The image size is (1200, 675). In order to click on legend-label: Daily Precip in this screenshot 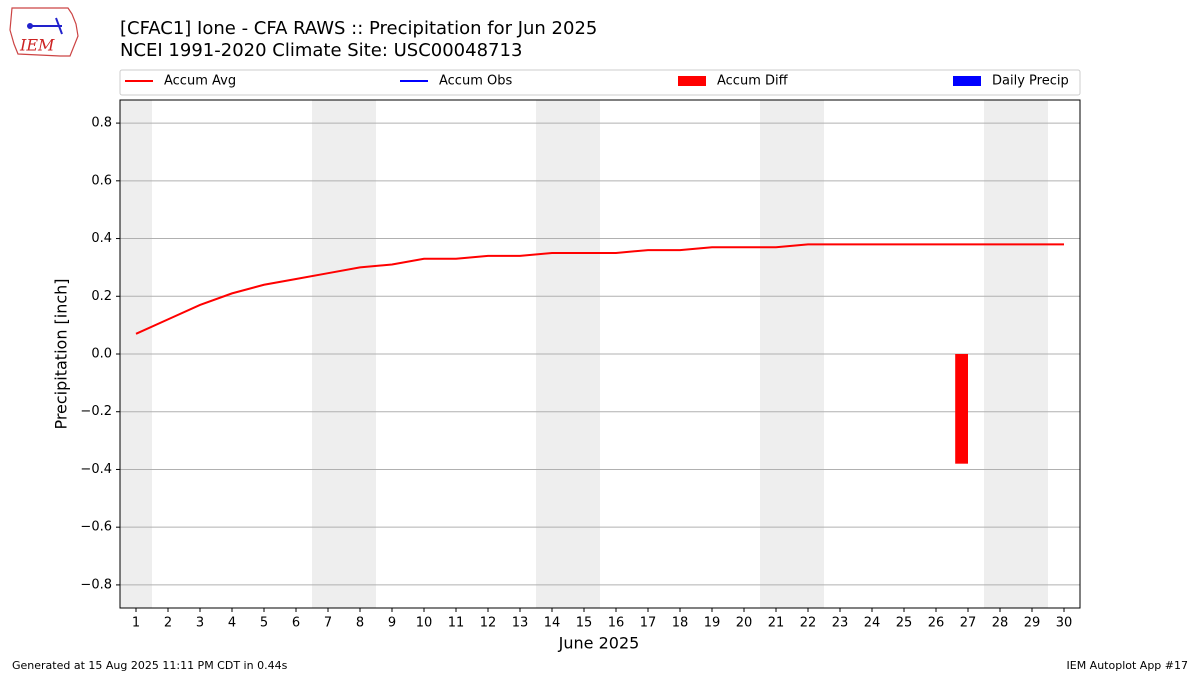, I will do `click(1030, 81)`.